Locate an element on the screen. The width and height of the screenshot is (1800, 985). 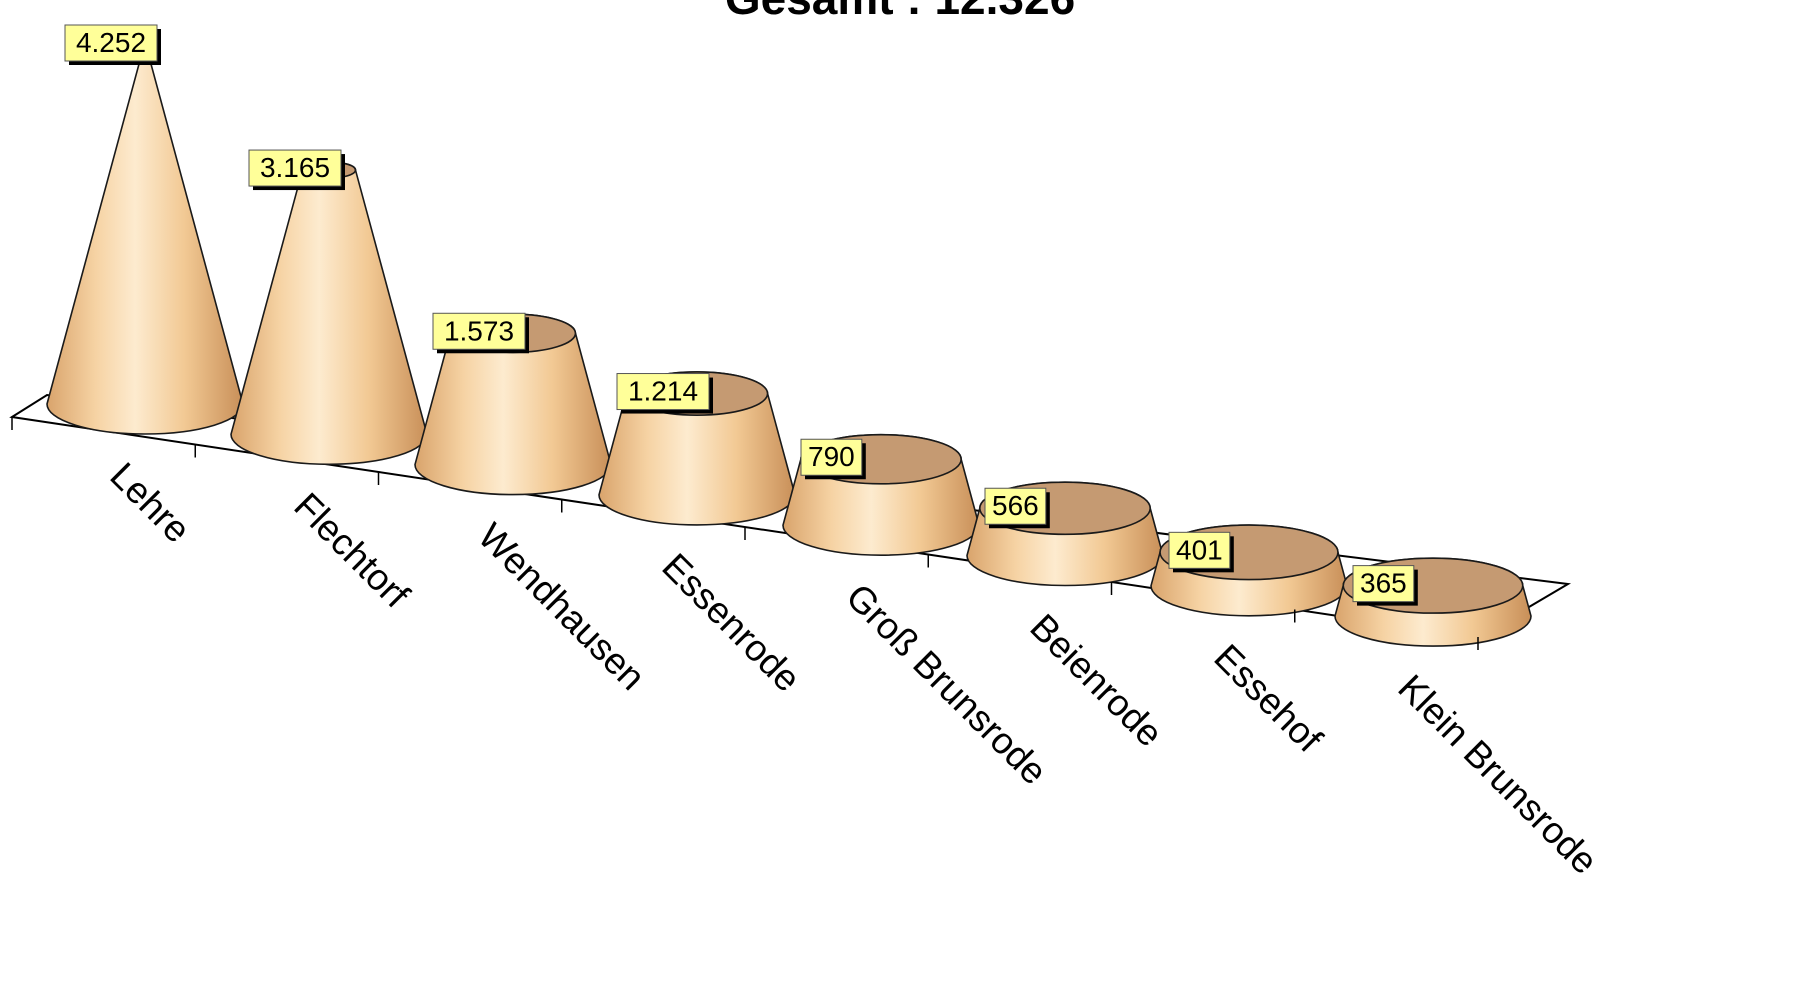
data-label: 365 is located at coordinates (1385, 585).